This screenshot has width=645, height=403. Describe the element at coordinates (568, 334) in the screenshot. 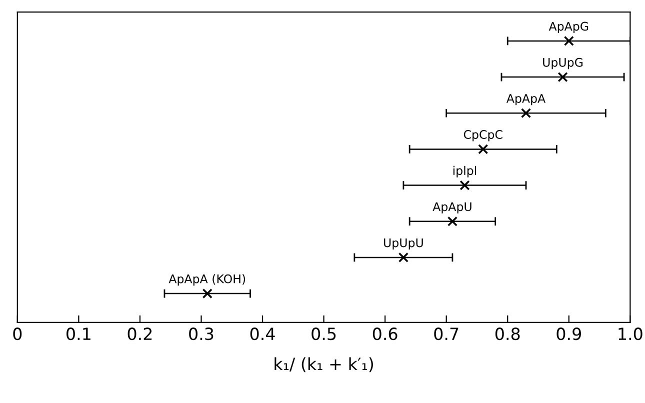

I see `x-tick-label: 0.9` at that location.